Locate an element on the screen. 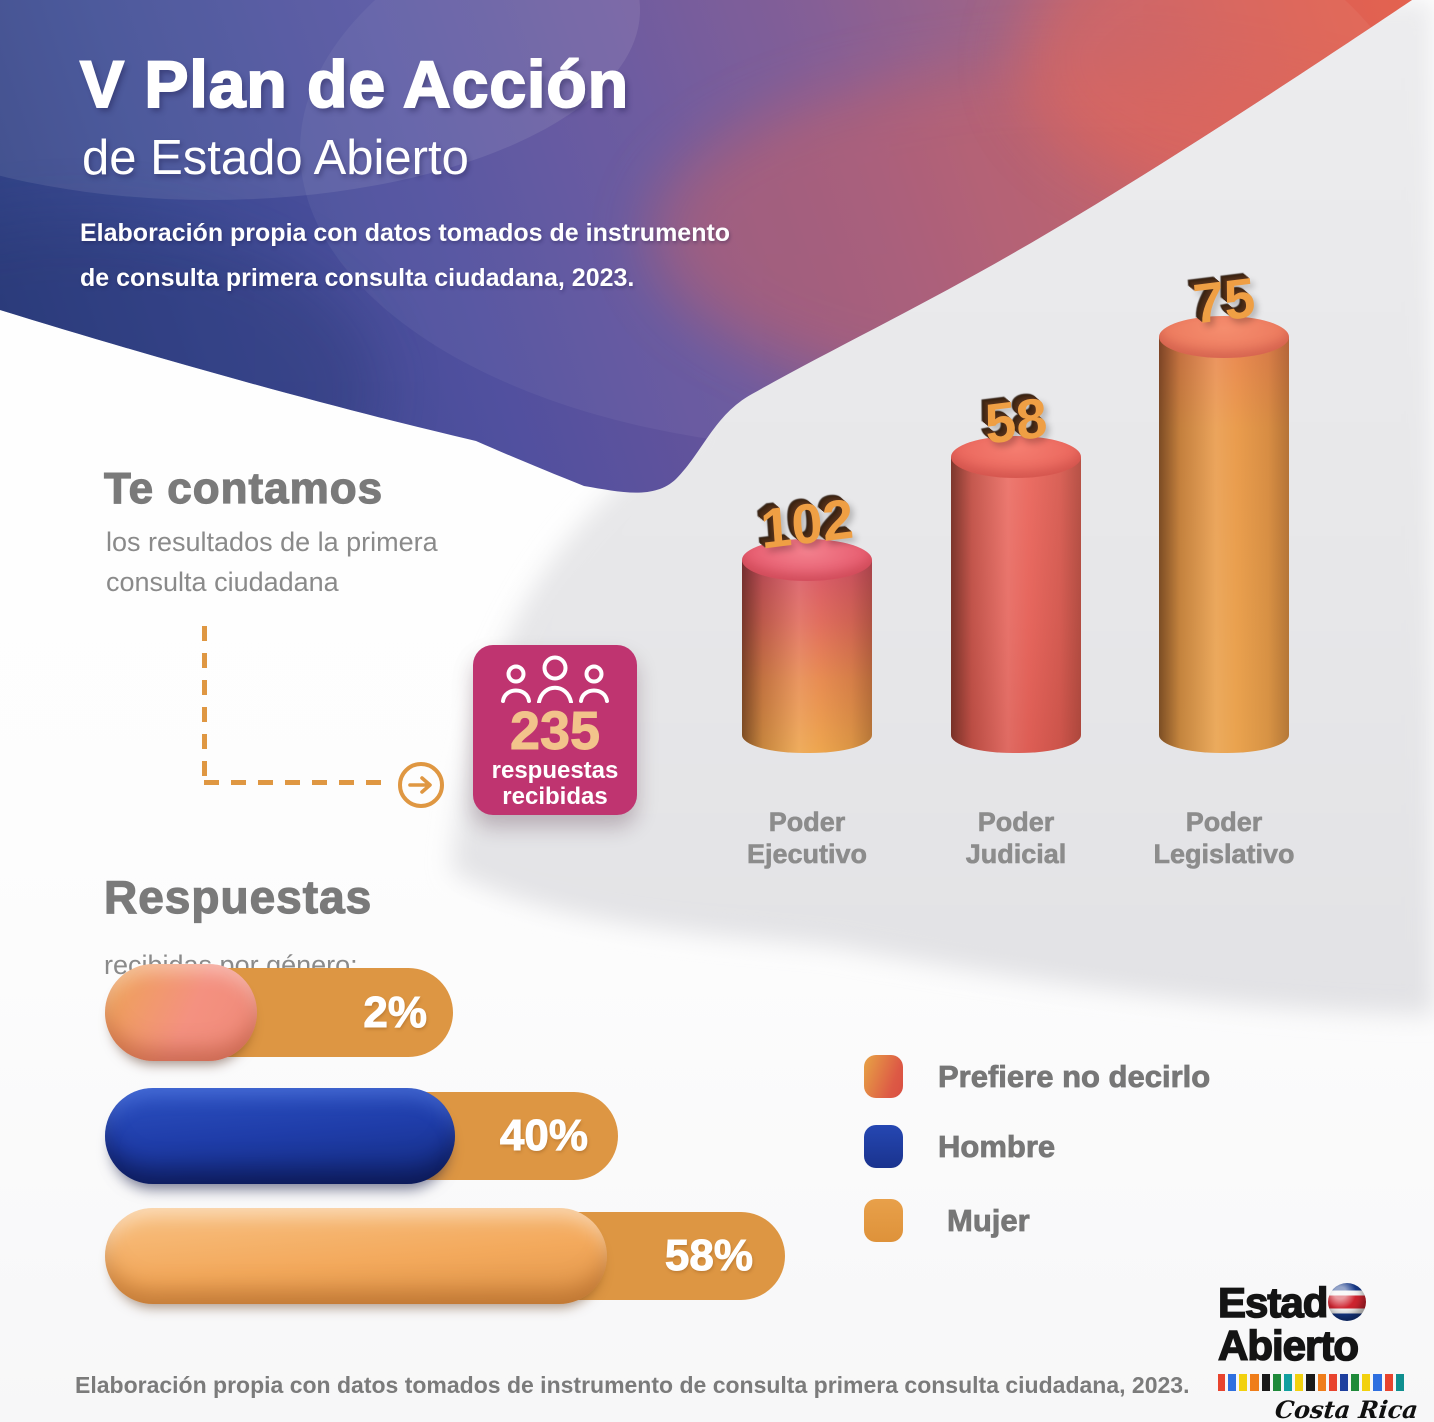  axis-label-line: Judicial is located at coordinates (1016, 854).